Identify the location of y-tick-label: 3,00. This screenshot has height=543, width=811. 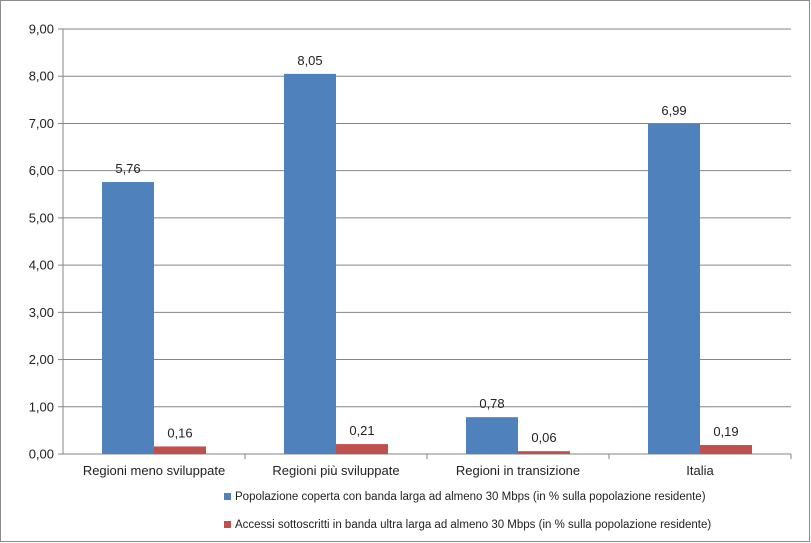
(41, 312).